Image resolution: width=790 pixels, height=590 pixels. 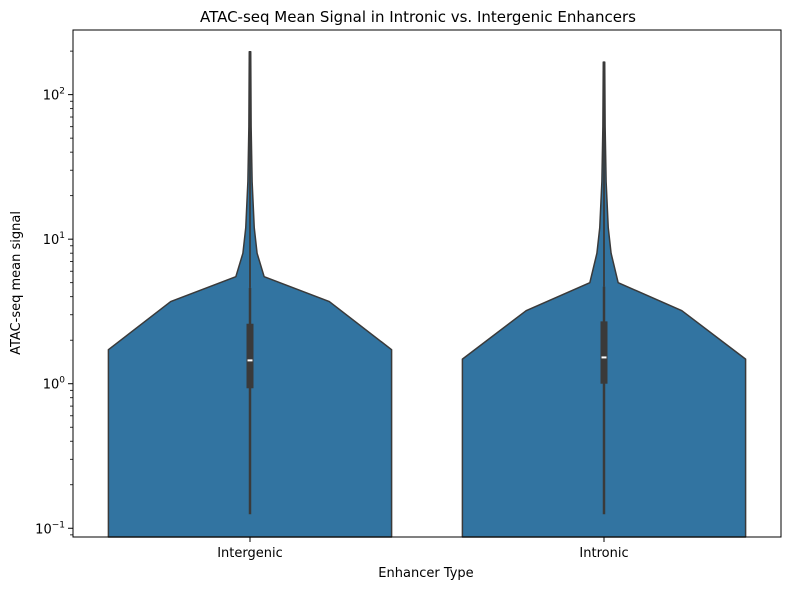 I want to click on y-axis-label: ATAC-seq mean signal, so click(x=16, y=283).